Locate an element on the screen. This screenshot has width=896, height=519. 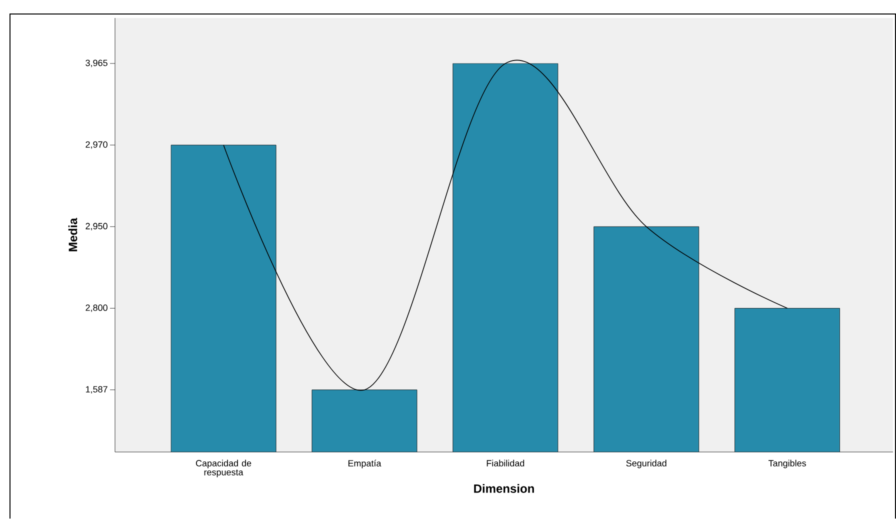
x-tick-label: Seguridad is located at coordinates (646, 464).